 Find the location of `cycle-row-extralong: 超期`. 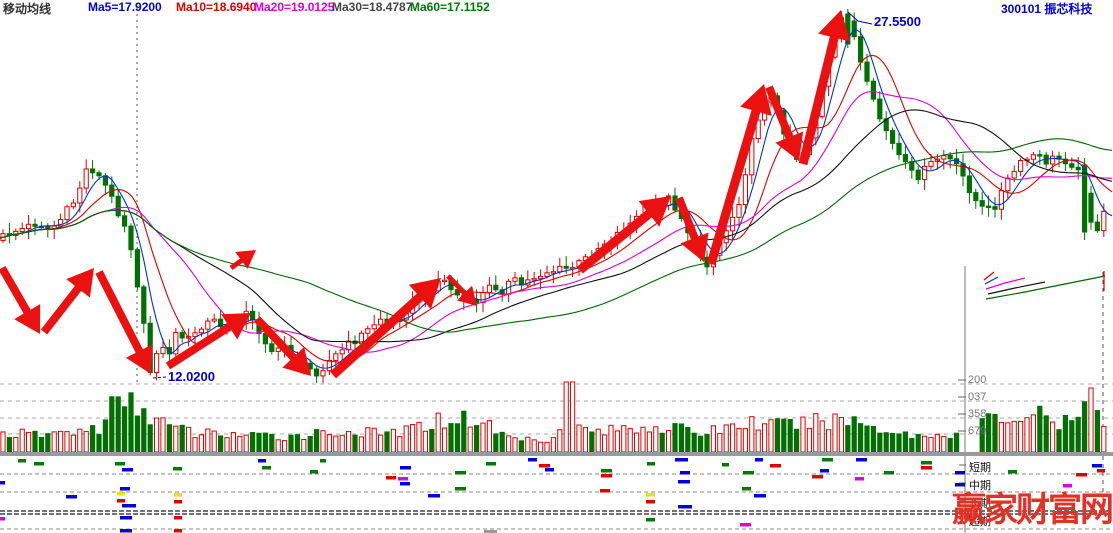

cycle-row-extralong: 超期 is located at coordinates (980, 522).